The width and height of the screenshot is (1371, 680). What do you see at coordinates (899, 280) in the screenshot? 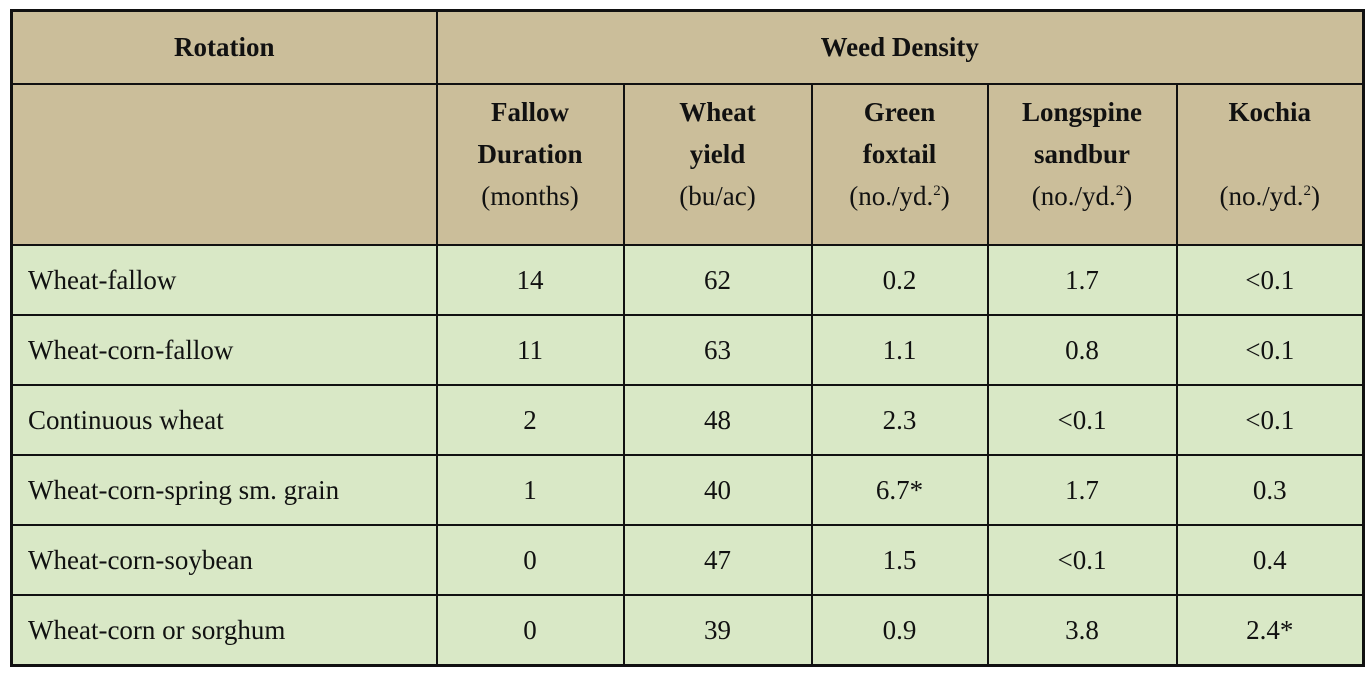
I see `green-foxtail-cell: 0.2` at bounding box center [899, 280].